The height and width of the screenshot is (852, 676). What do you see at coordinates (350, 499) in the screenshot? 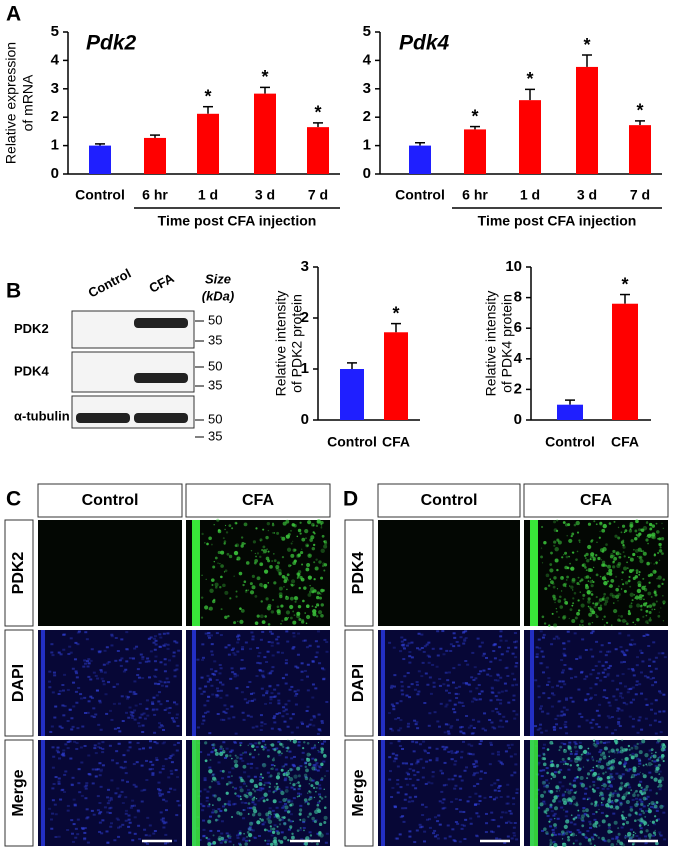
I see `panel-label: D` at bounding box center [350, 499].